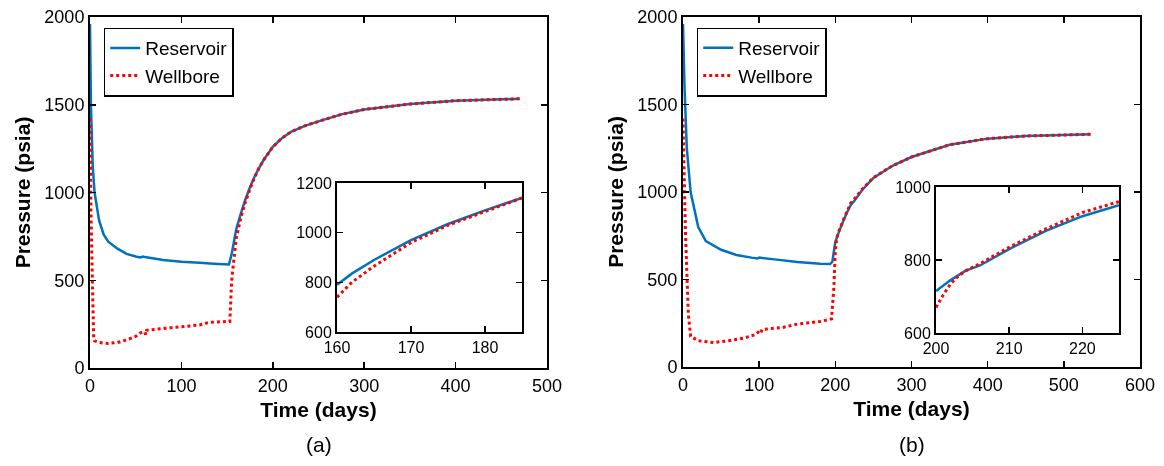  Describe the element at coordinates (314, 183) in the screenshot. I see `y-tick-label: 1200` at that location.